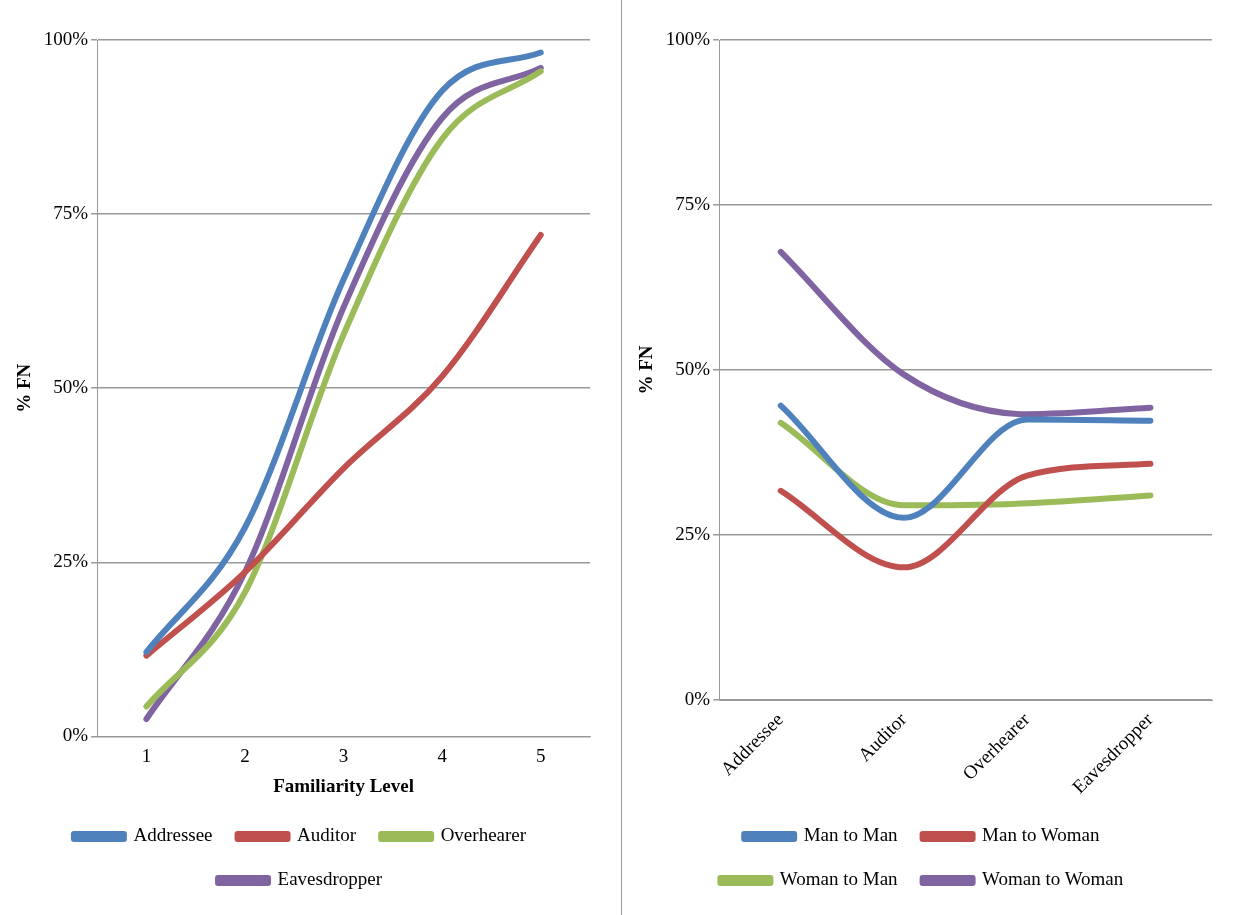  What do you see at coordinates (330, 879) in the screenshot?
I see `legend-label: Eavesdropper` at bounding box center [330, 879].